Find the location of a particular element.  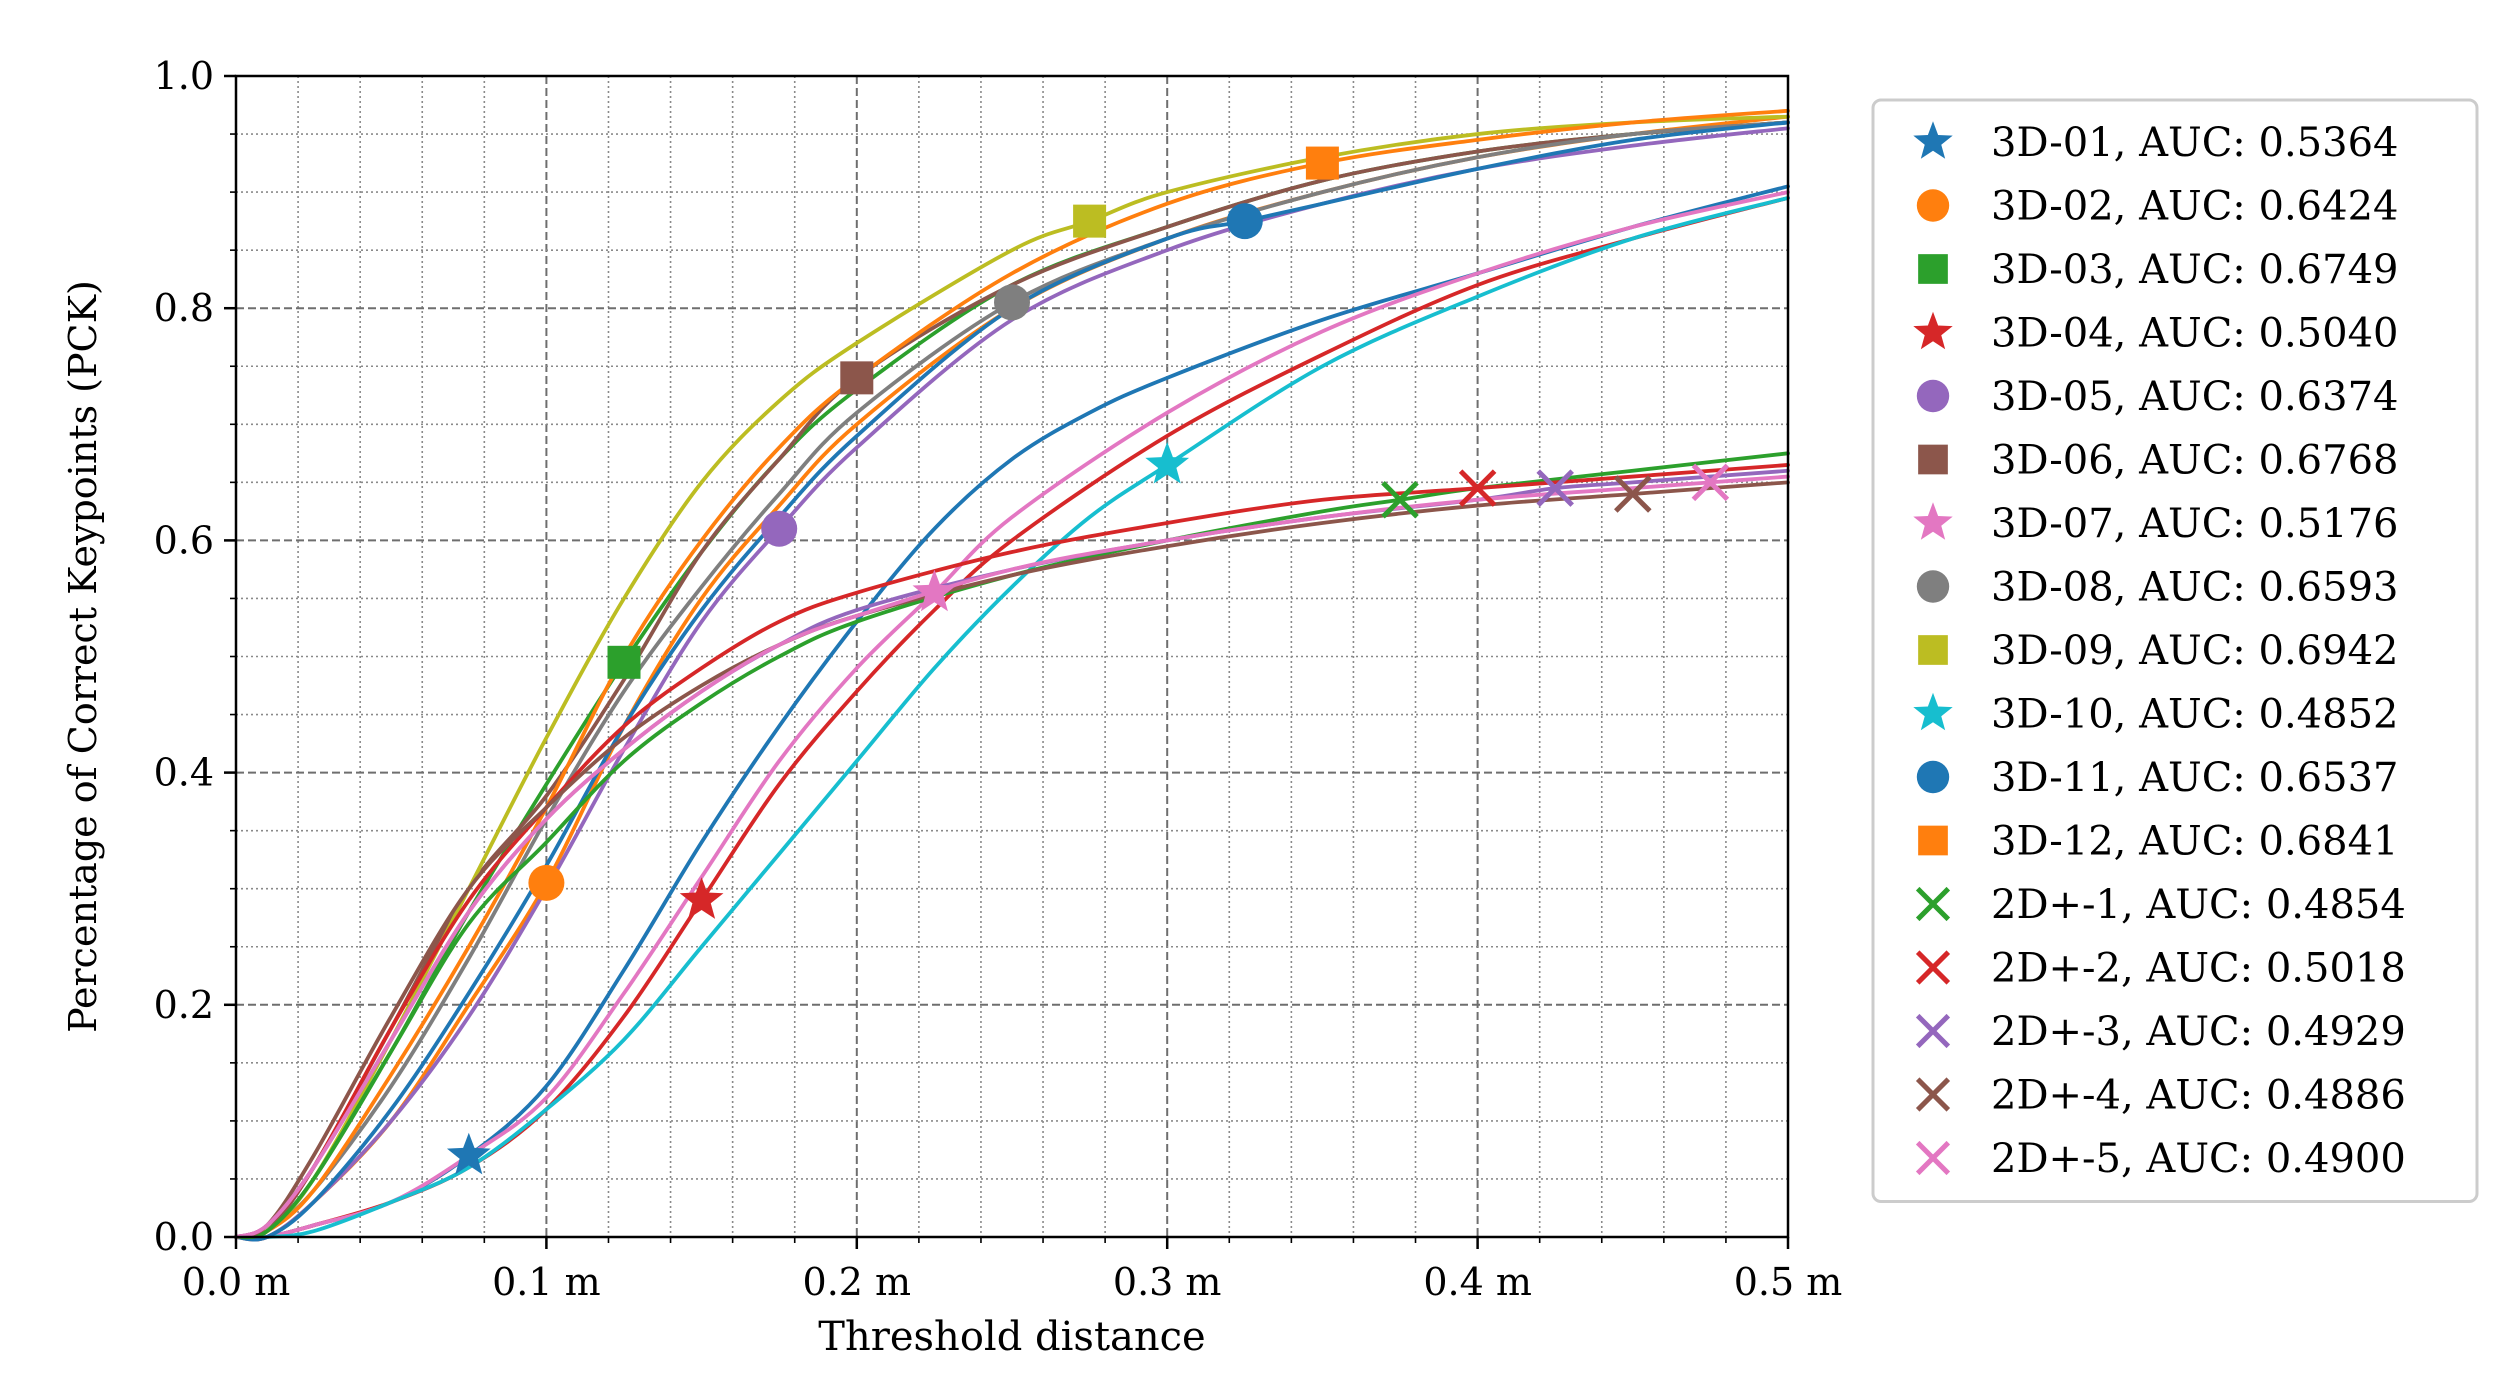

legend-marker-2D+-5-stroke is located at coordinates (1933, 1158).